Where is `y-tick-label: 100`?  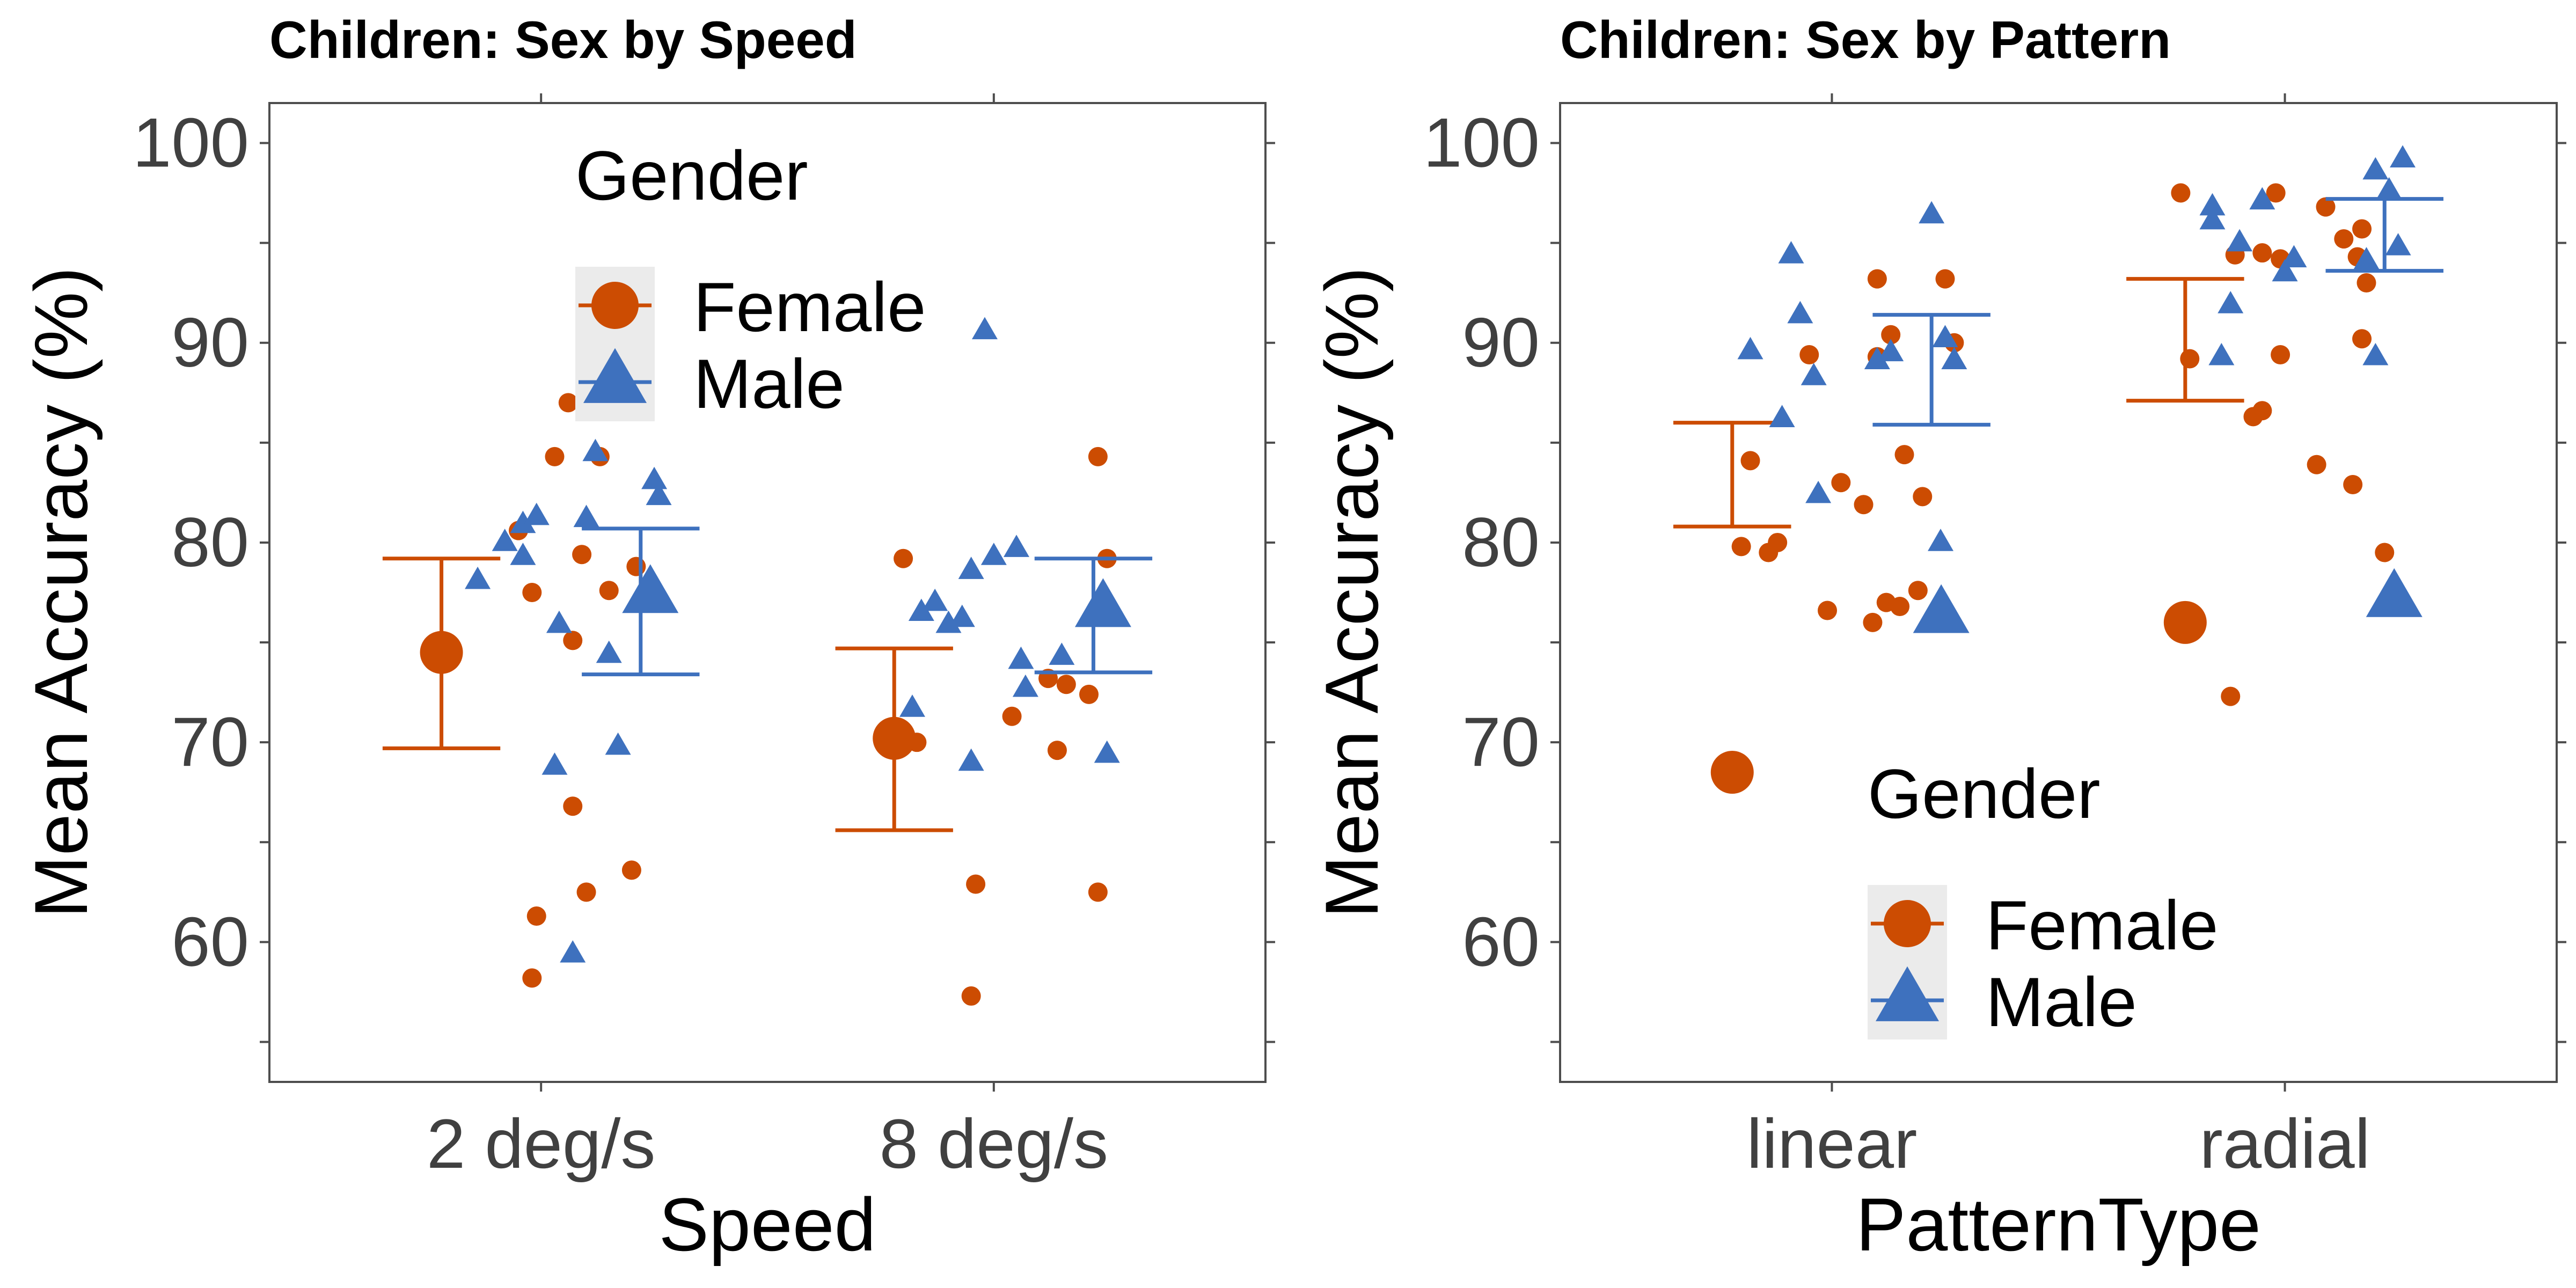 y-tick-label: 100 is located at coordinates (1481, 142).